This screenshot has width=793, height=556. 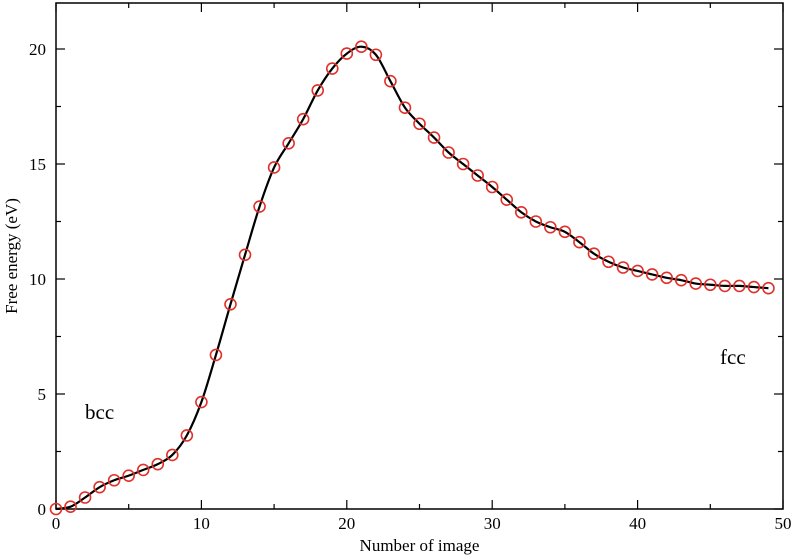 What do you see at coordinates (733, 357) in the screenshot?
I see `annotation-fcc: fcc` at bounding box center [733, 357].